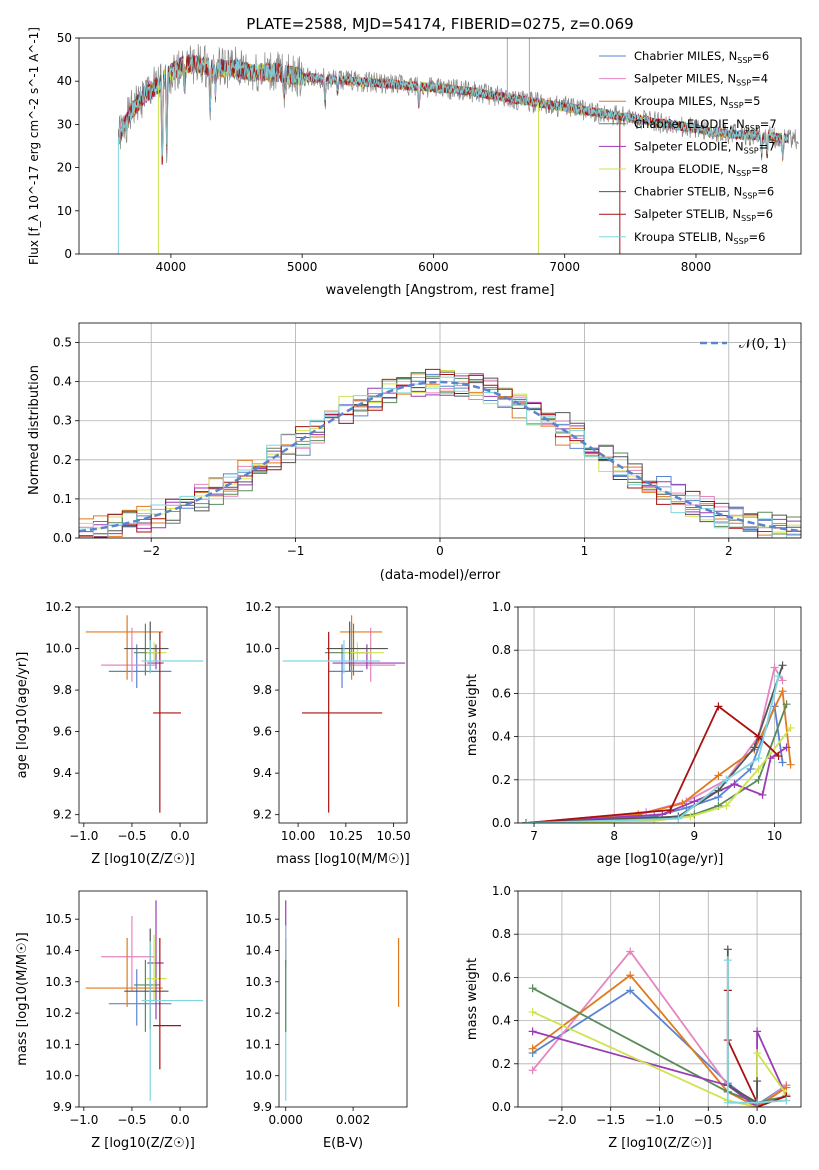 The image size is (819, 1170). Describe the element at coordinates (64, 81) in the screenshot. I see `y-tick-label: 40` at that location.